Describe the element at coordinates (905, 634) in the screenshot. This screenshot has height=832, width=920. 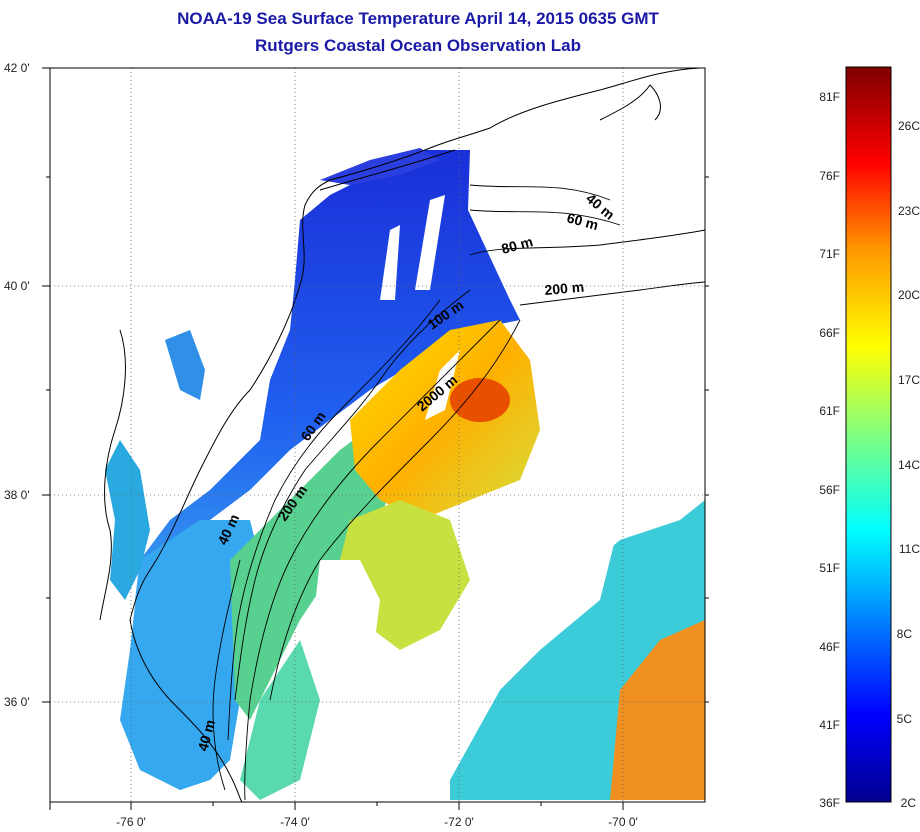
I see `cb-c-8: 8C` at that location.